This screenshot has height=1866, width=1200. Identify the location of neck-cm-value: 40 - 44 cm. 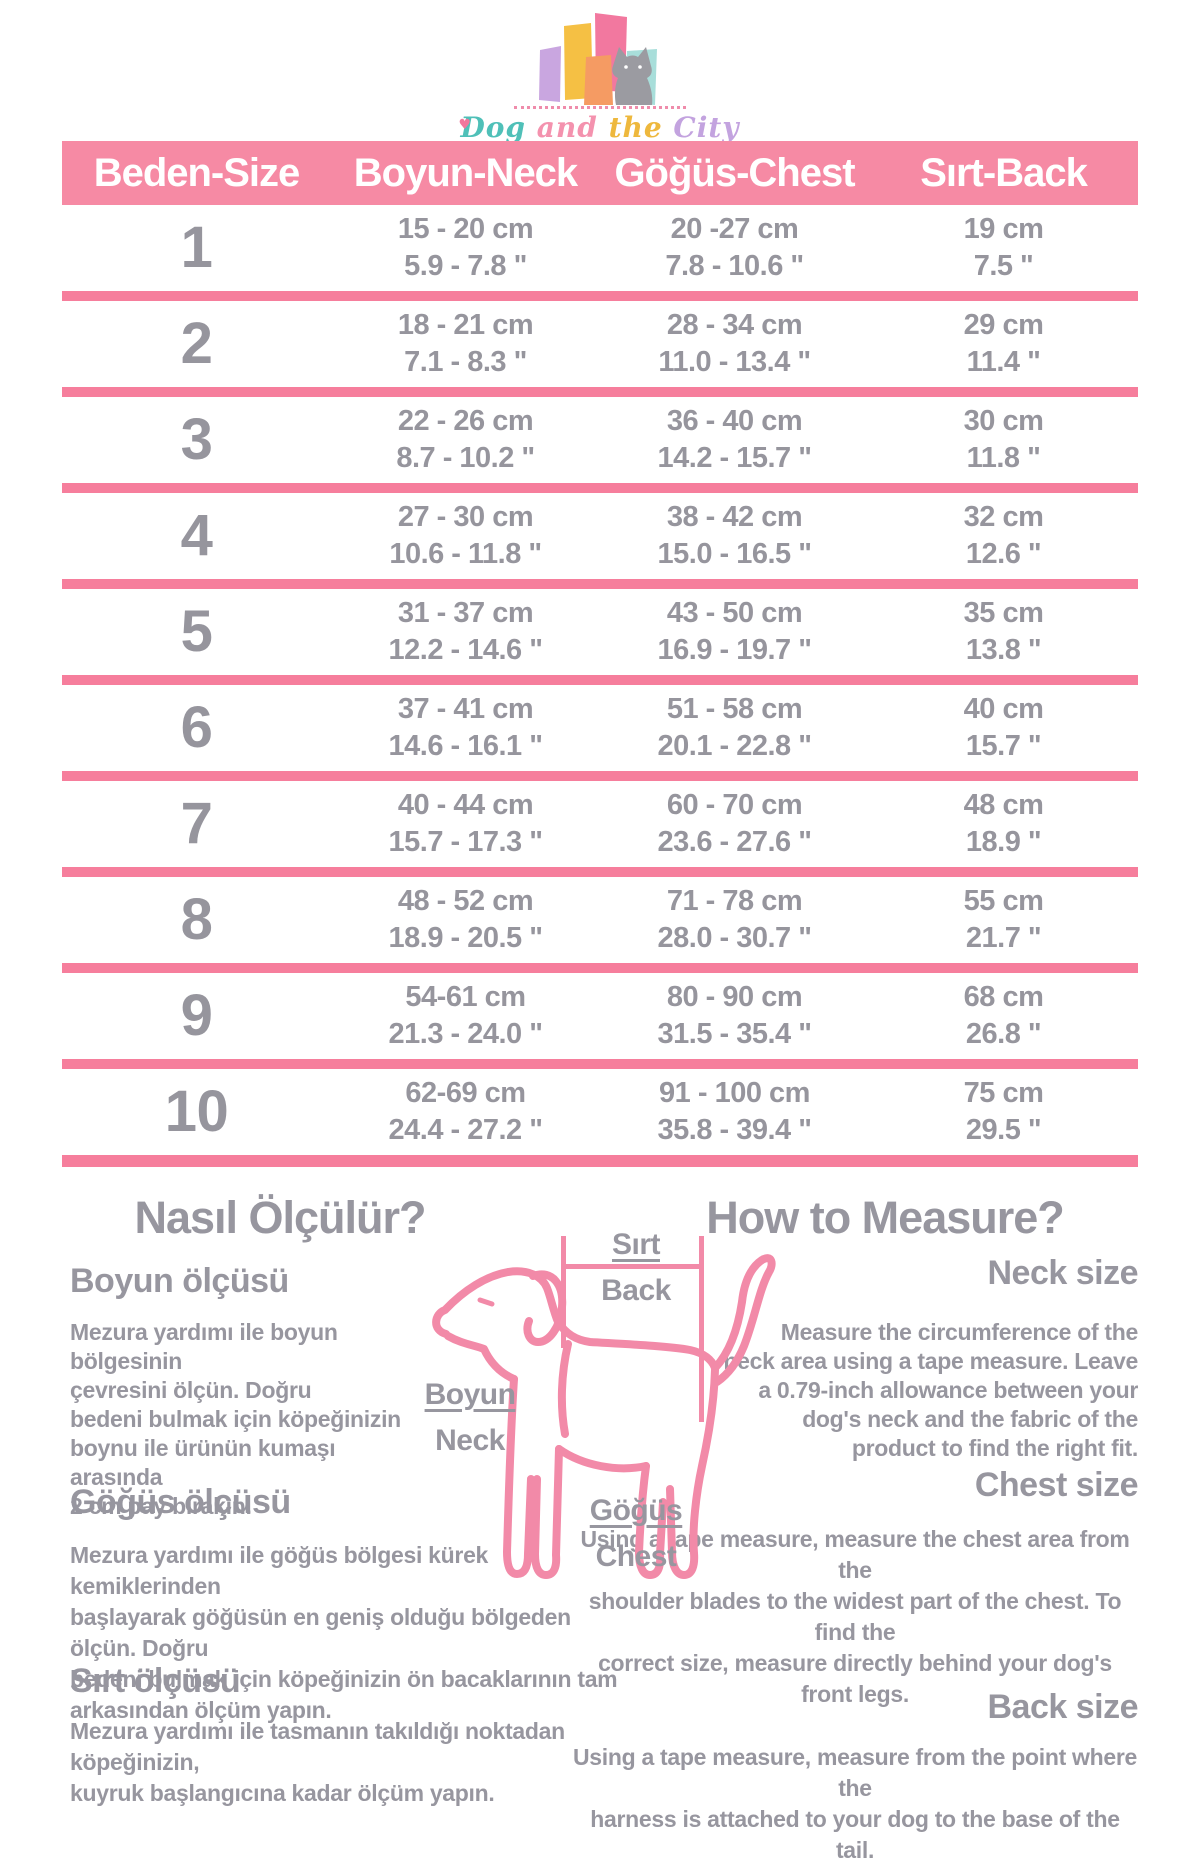
(465, 805).